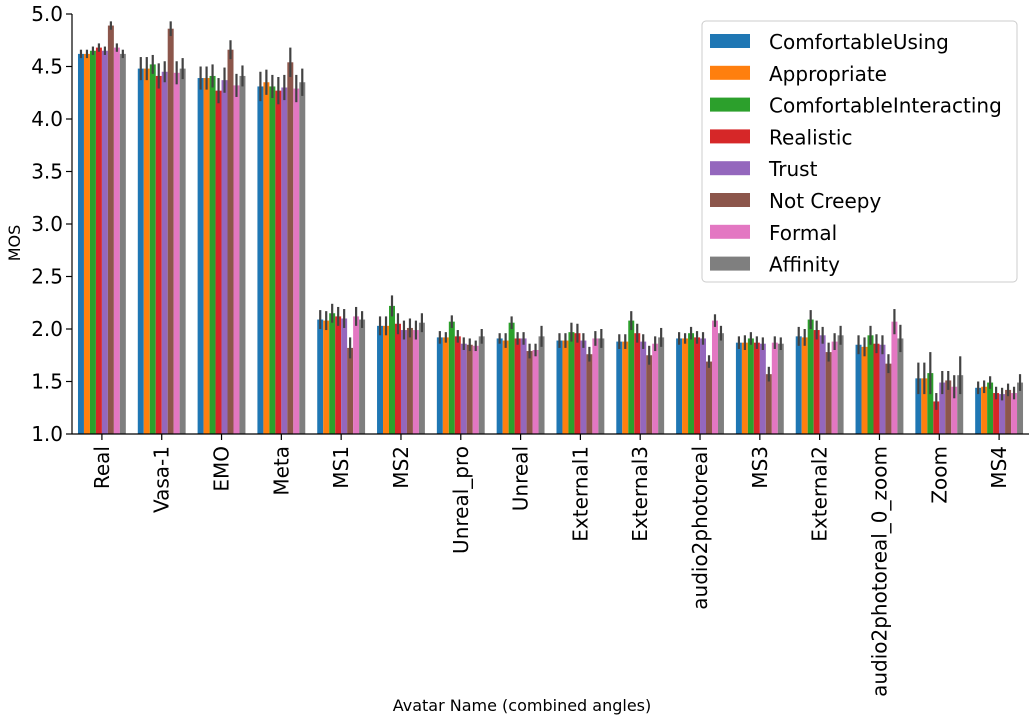 This screenshot has height=724, width=1032. What do you see at coordinates (461, 500) in the screenshot?
I see `x-tick-label: Unreal_pro` at bounding box center [461, 500].